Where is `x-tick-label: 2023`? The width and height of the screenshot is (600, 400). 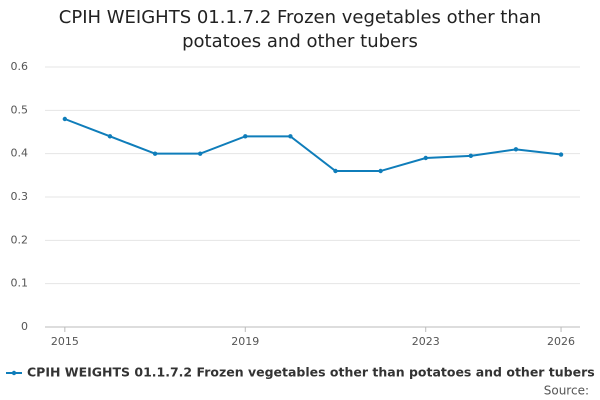 x-tick-label: 2023 is located at coordinates (426, 341).